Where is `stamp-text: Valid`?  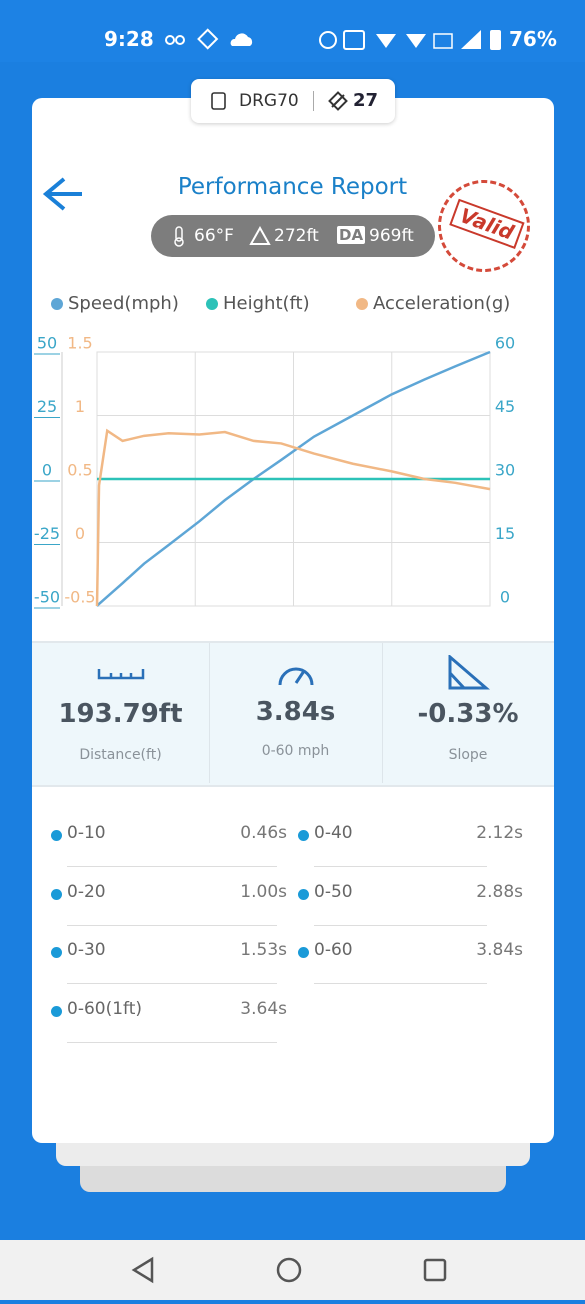
stamp-text: Valid is located at coordinates (487, 223).